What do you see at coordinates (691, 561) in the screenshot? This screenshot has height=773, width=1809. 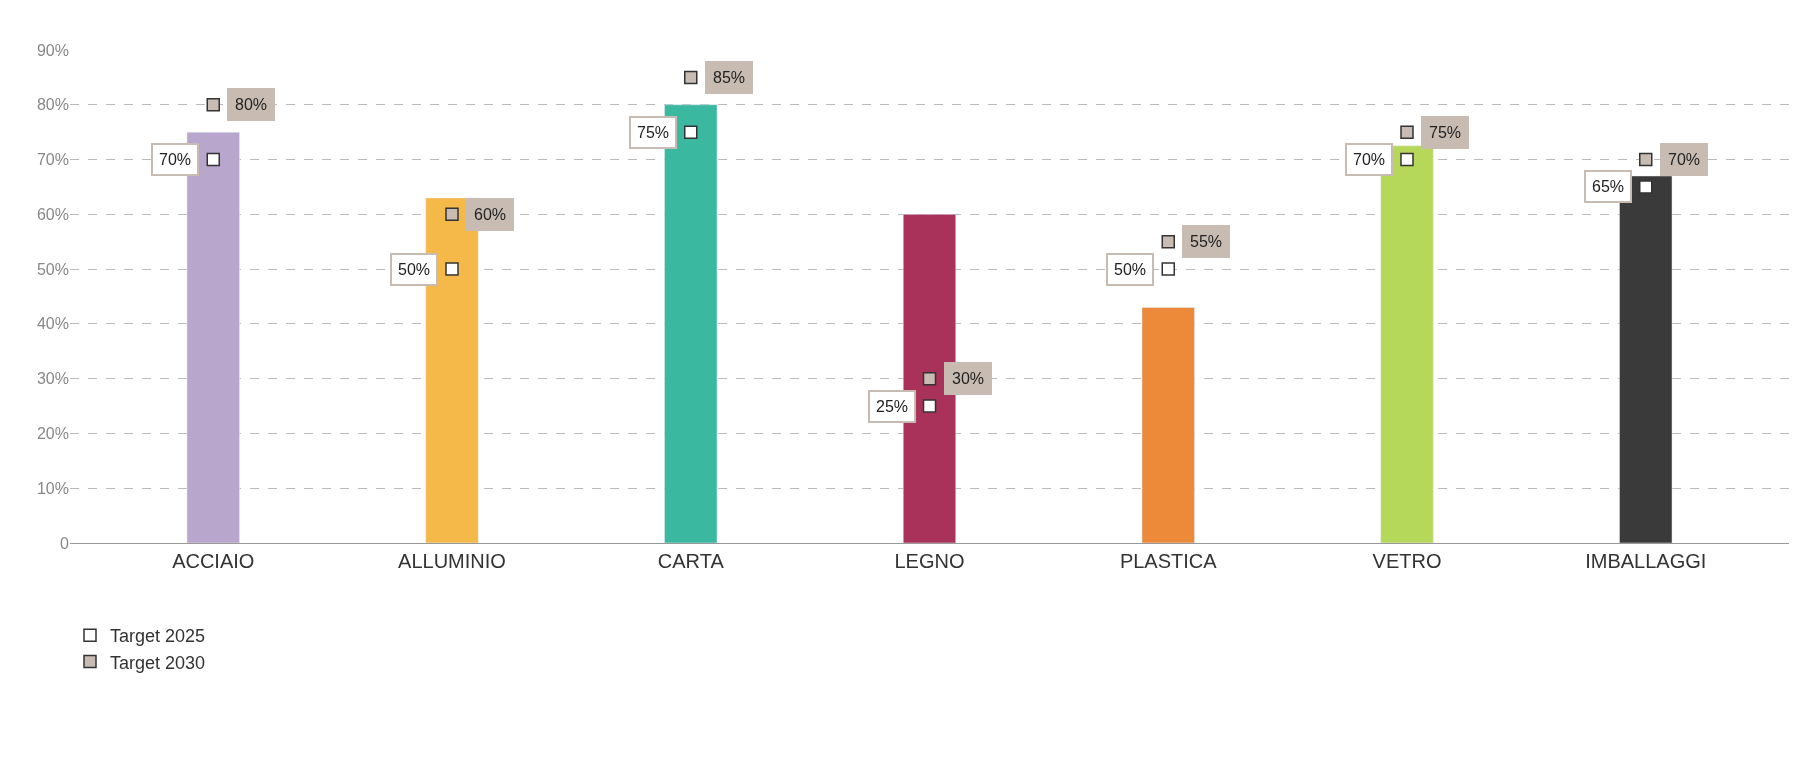 I see `x-tick-label: CARTA` at bounding box center [691, 561].